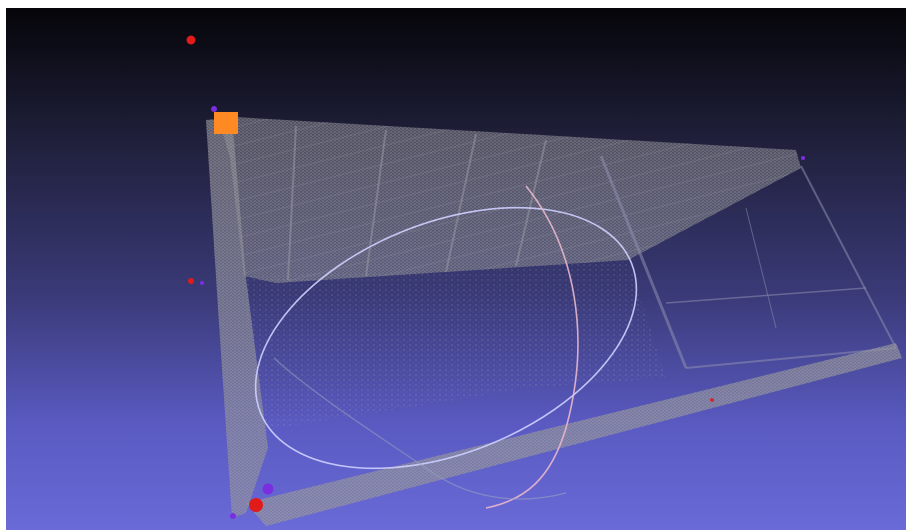 This screenshot has width=906, height=530. I want to click on purple-marker-right, so click(803, 158).